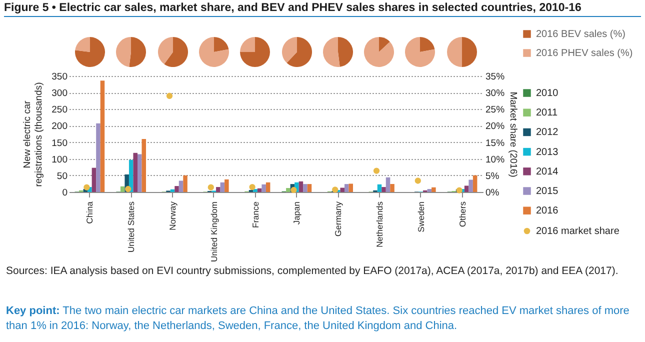 The image size is (645, 342). What do you see at coordinates (547, 211) in the screenshot?
I see `legend-label: 2016` at bounding box center [547, 211].